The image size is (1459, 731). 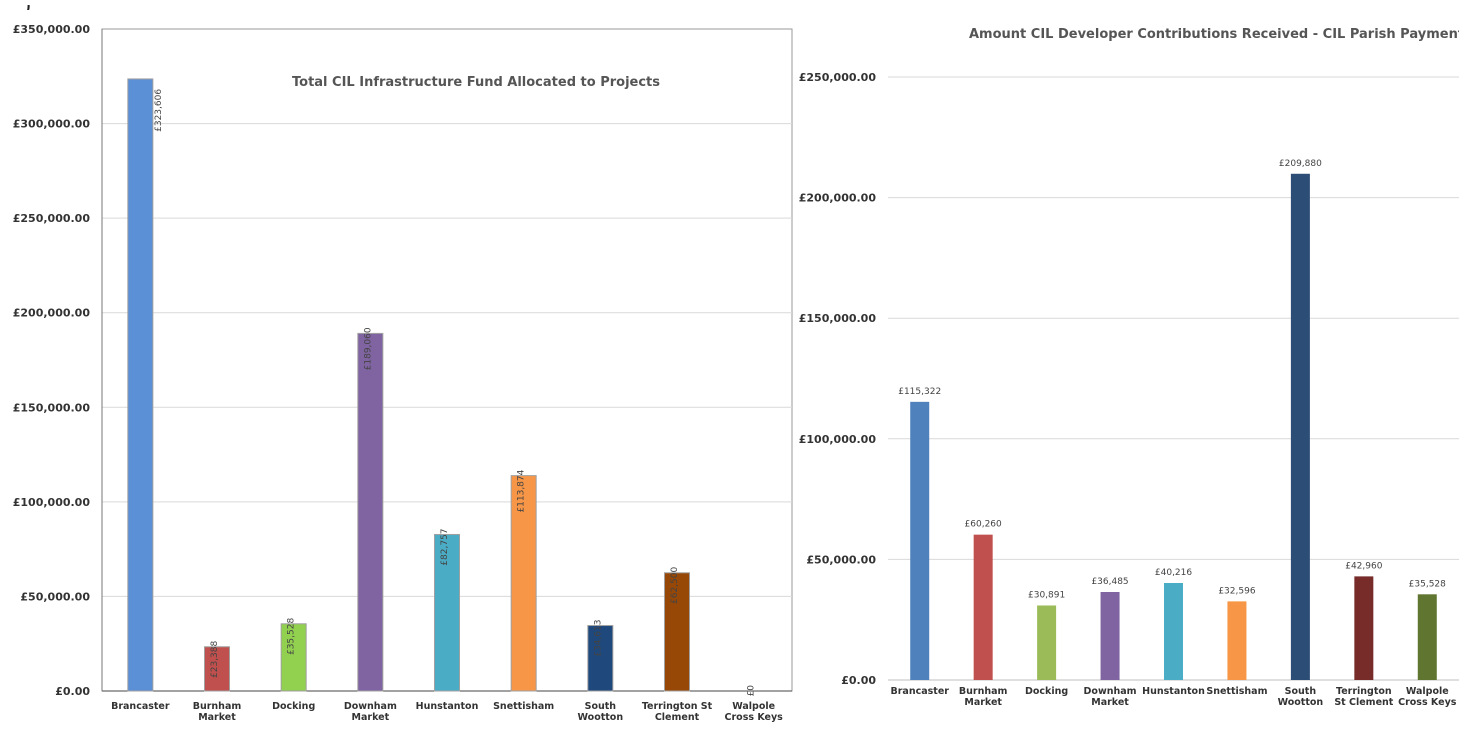 What do you see at coordinates (17, 7) in the screenshot?
I see `cropped-caption-text: ...)` at bounding box center [17, 7].